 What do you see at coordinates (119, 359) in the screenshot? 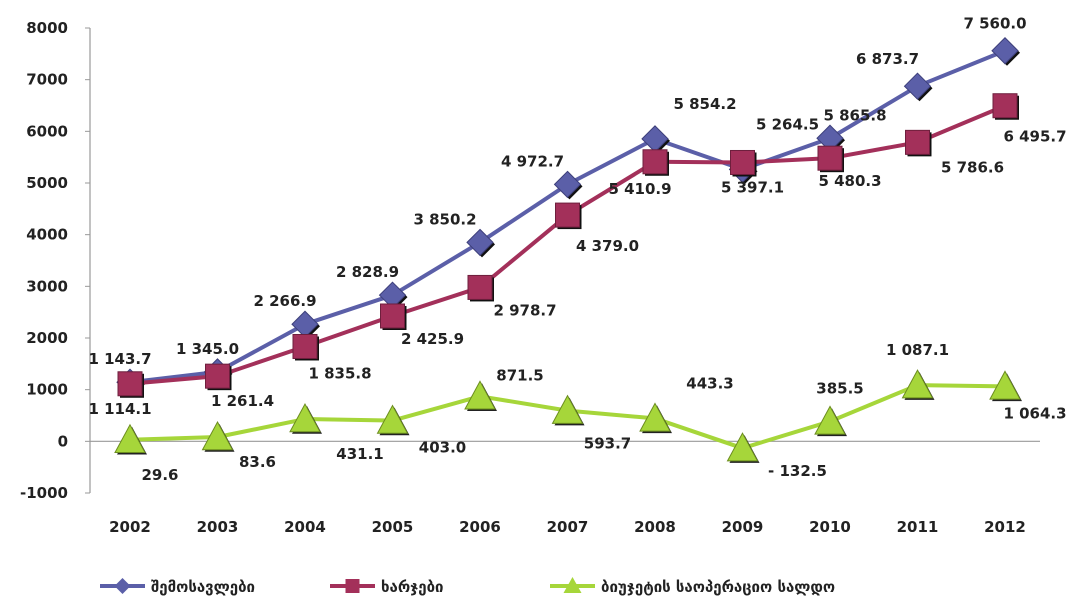
I see `data-label: 1 143.7` at bounding box center [119, 359].